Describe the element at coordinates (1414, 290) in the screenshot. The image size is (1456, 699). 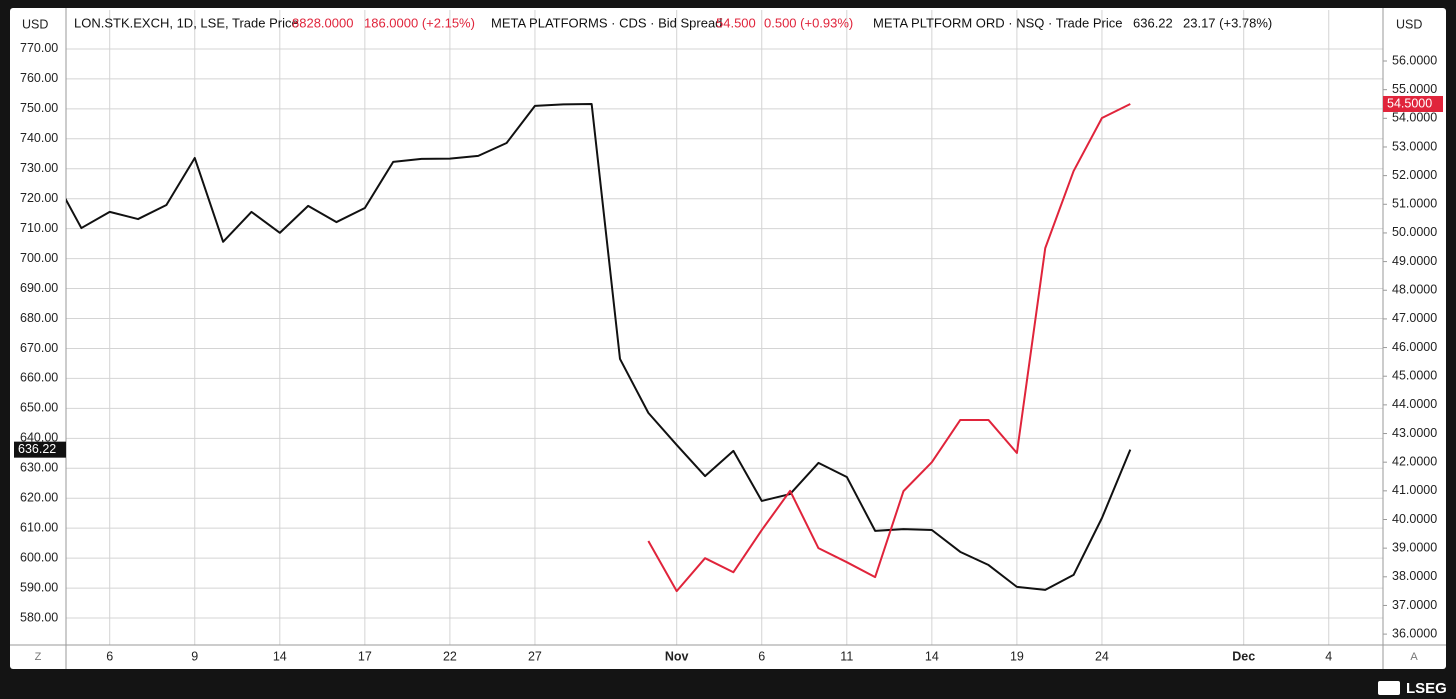
I see `y2-tick-label: 48.0000` at that location.